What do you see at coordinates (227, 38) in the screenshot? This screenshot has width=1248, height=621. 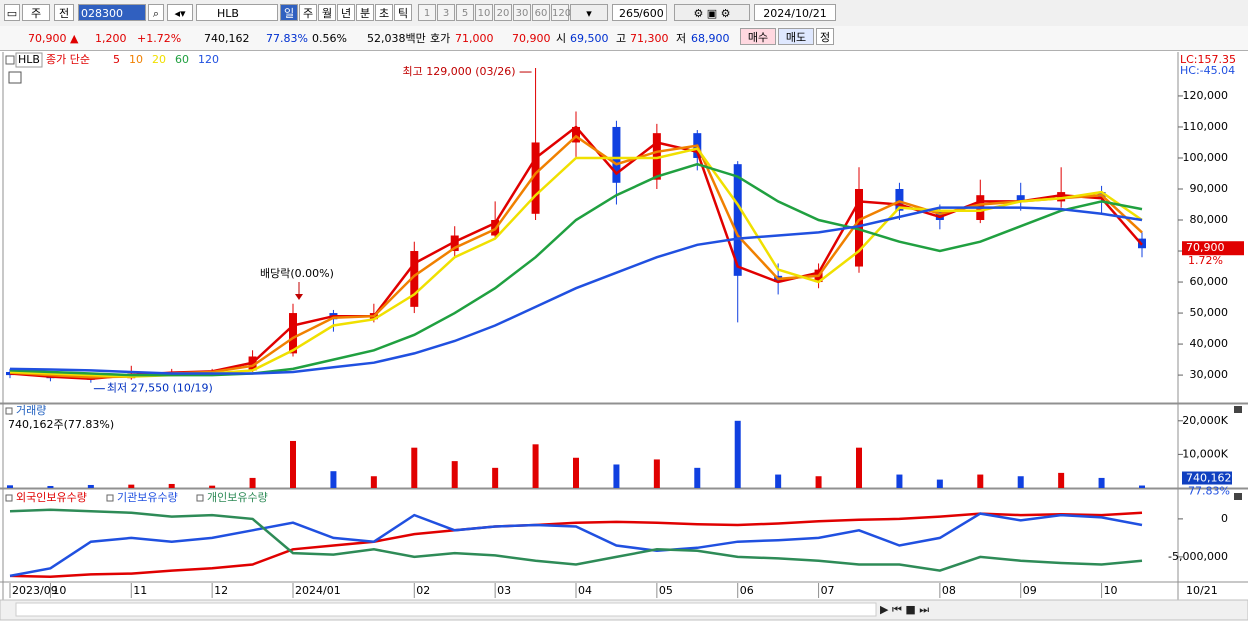 I see `volume: 740,162` at bounding box center [227, 38].